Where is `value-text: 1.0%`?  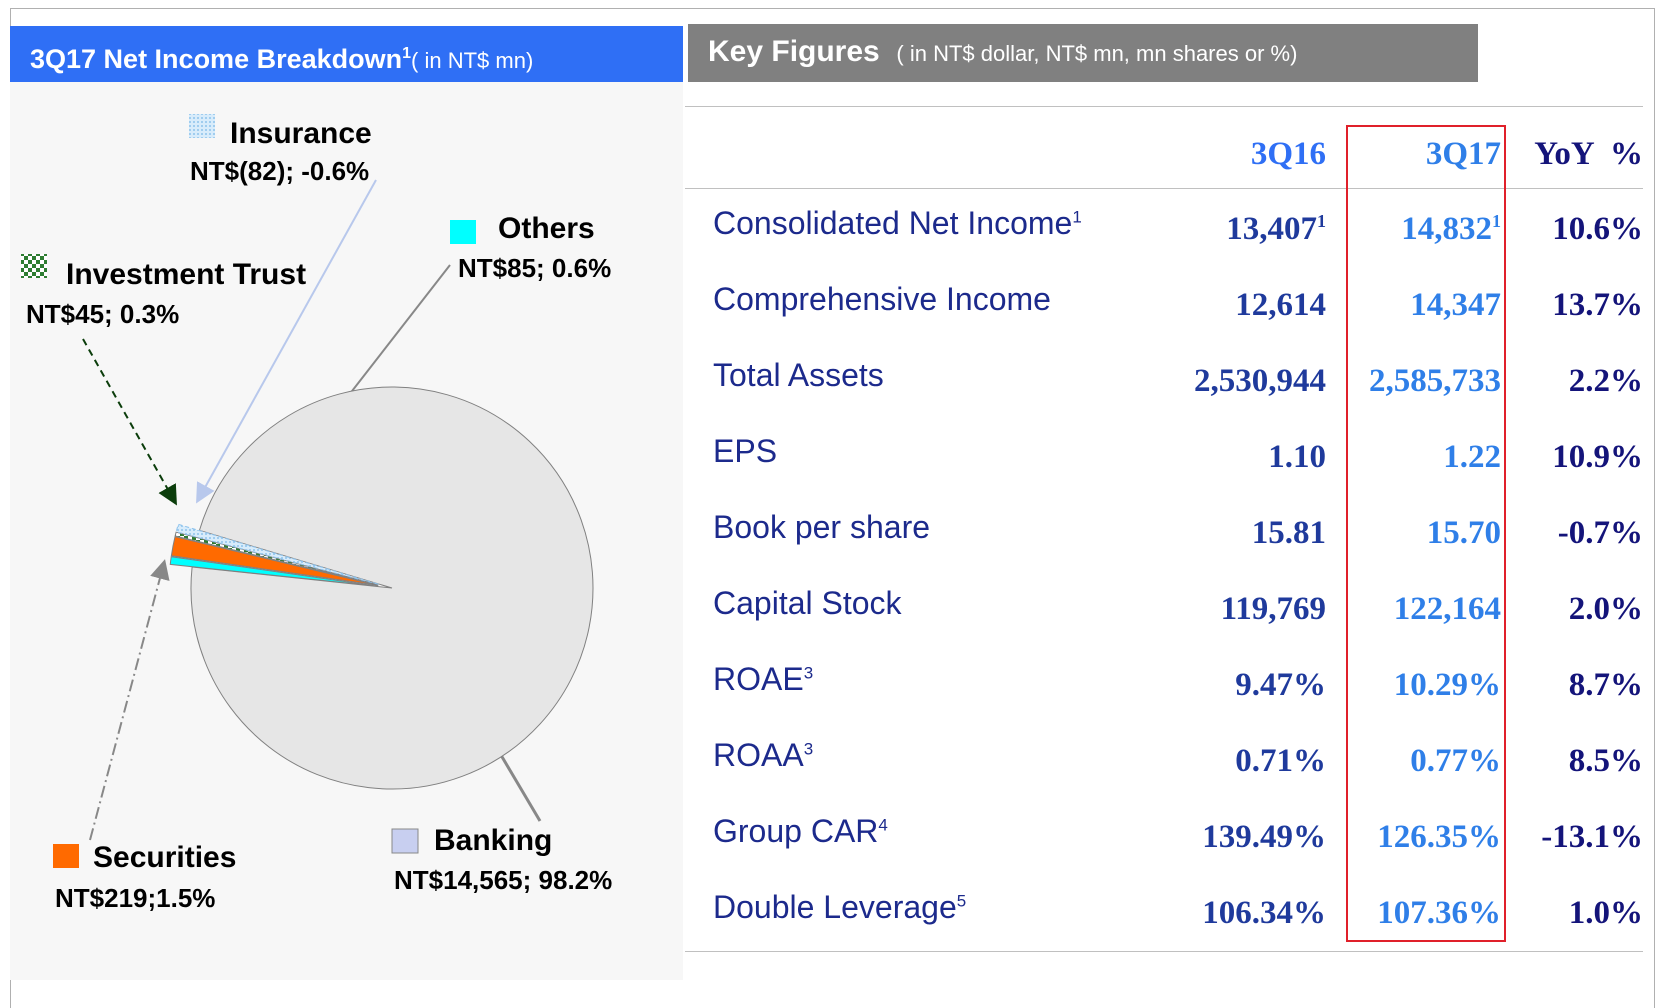 value-text: 1.0% is located at coordinates (1605, 913).